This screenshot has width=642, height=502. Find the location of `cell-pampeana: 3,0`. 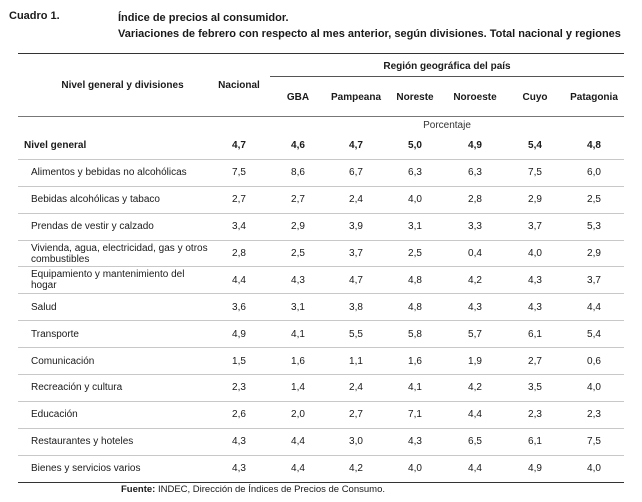

cell-pampeana: 3,0 is located at coordinates (356, 442).